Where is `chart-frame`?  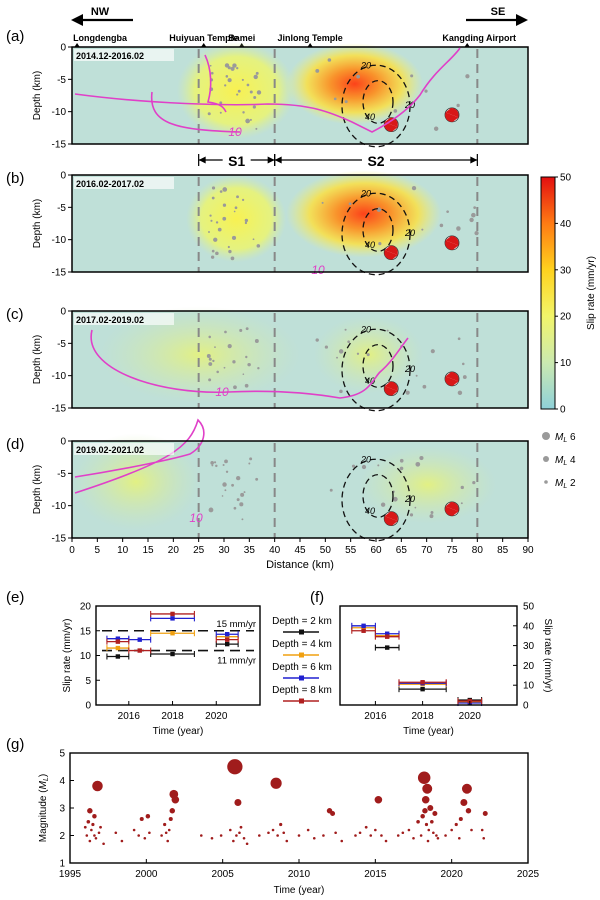
chart-frame is located at coordinates (428, 655).